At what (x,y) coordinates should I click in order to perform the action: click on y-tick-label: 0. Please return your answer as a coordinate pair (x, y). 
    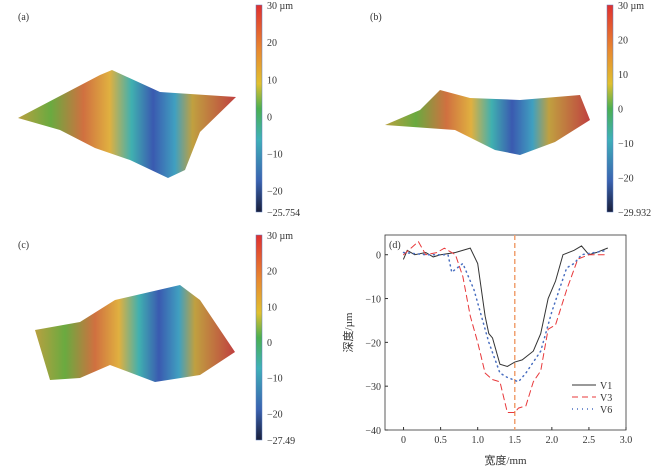
    Looking at the image, I should click on (378, 256).